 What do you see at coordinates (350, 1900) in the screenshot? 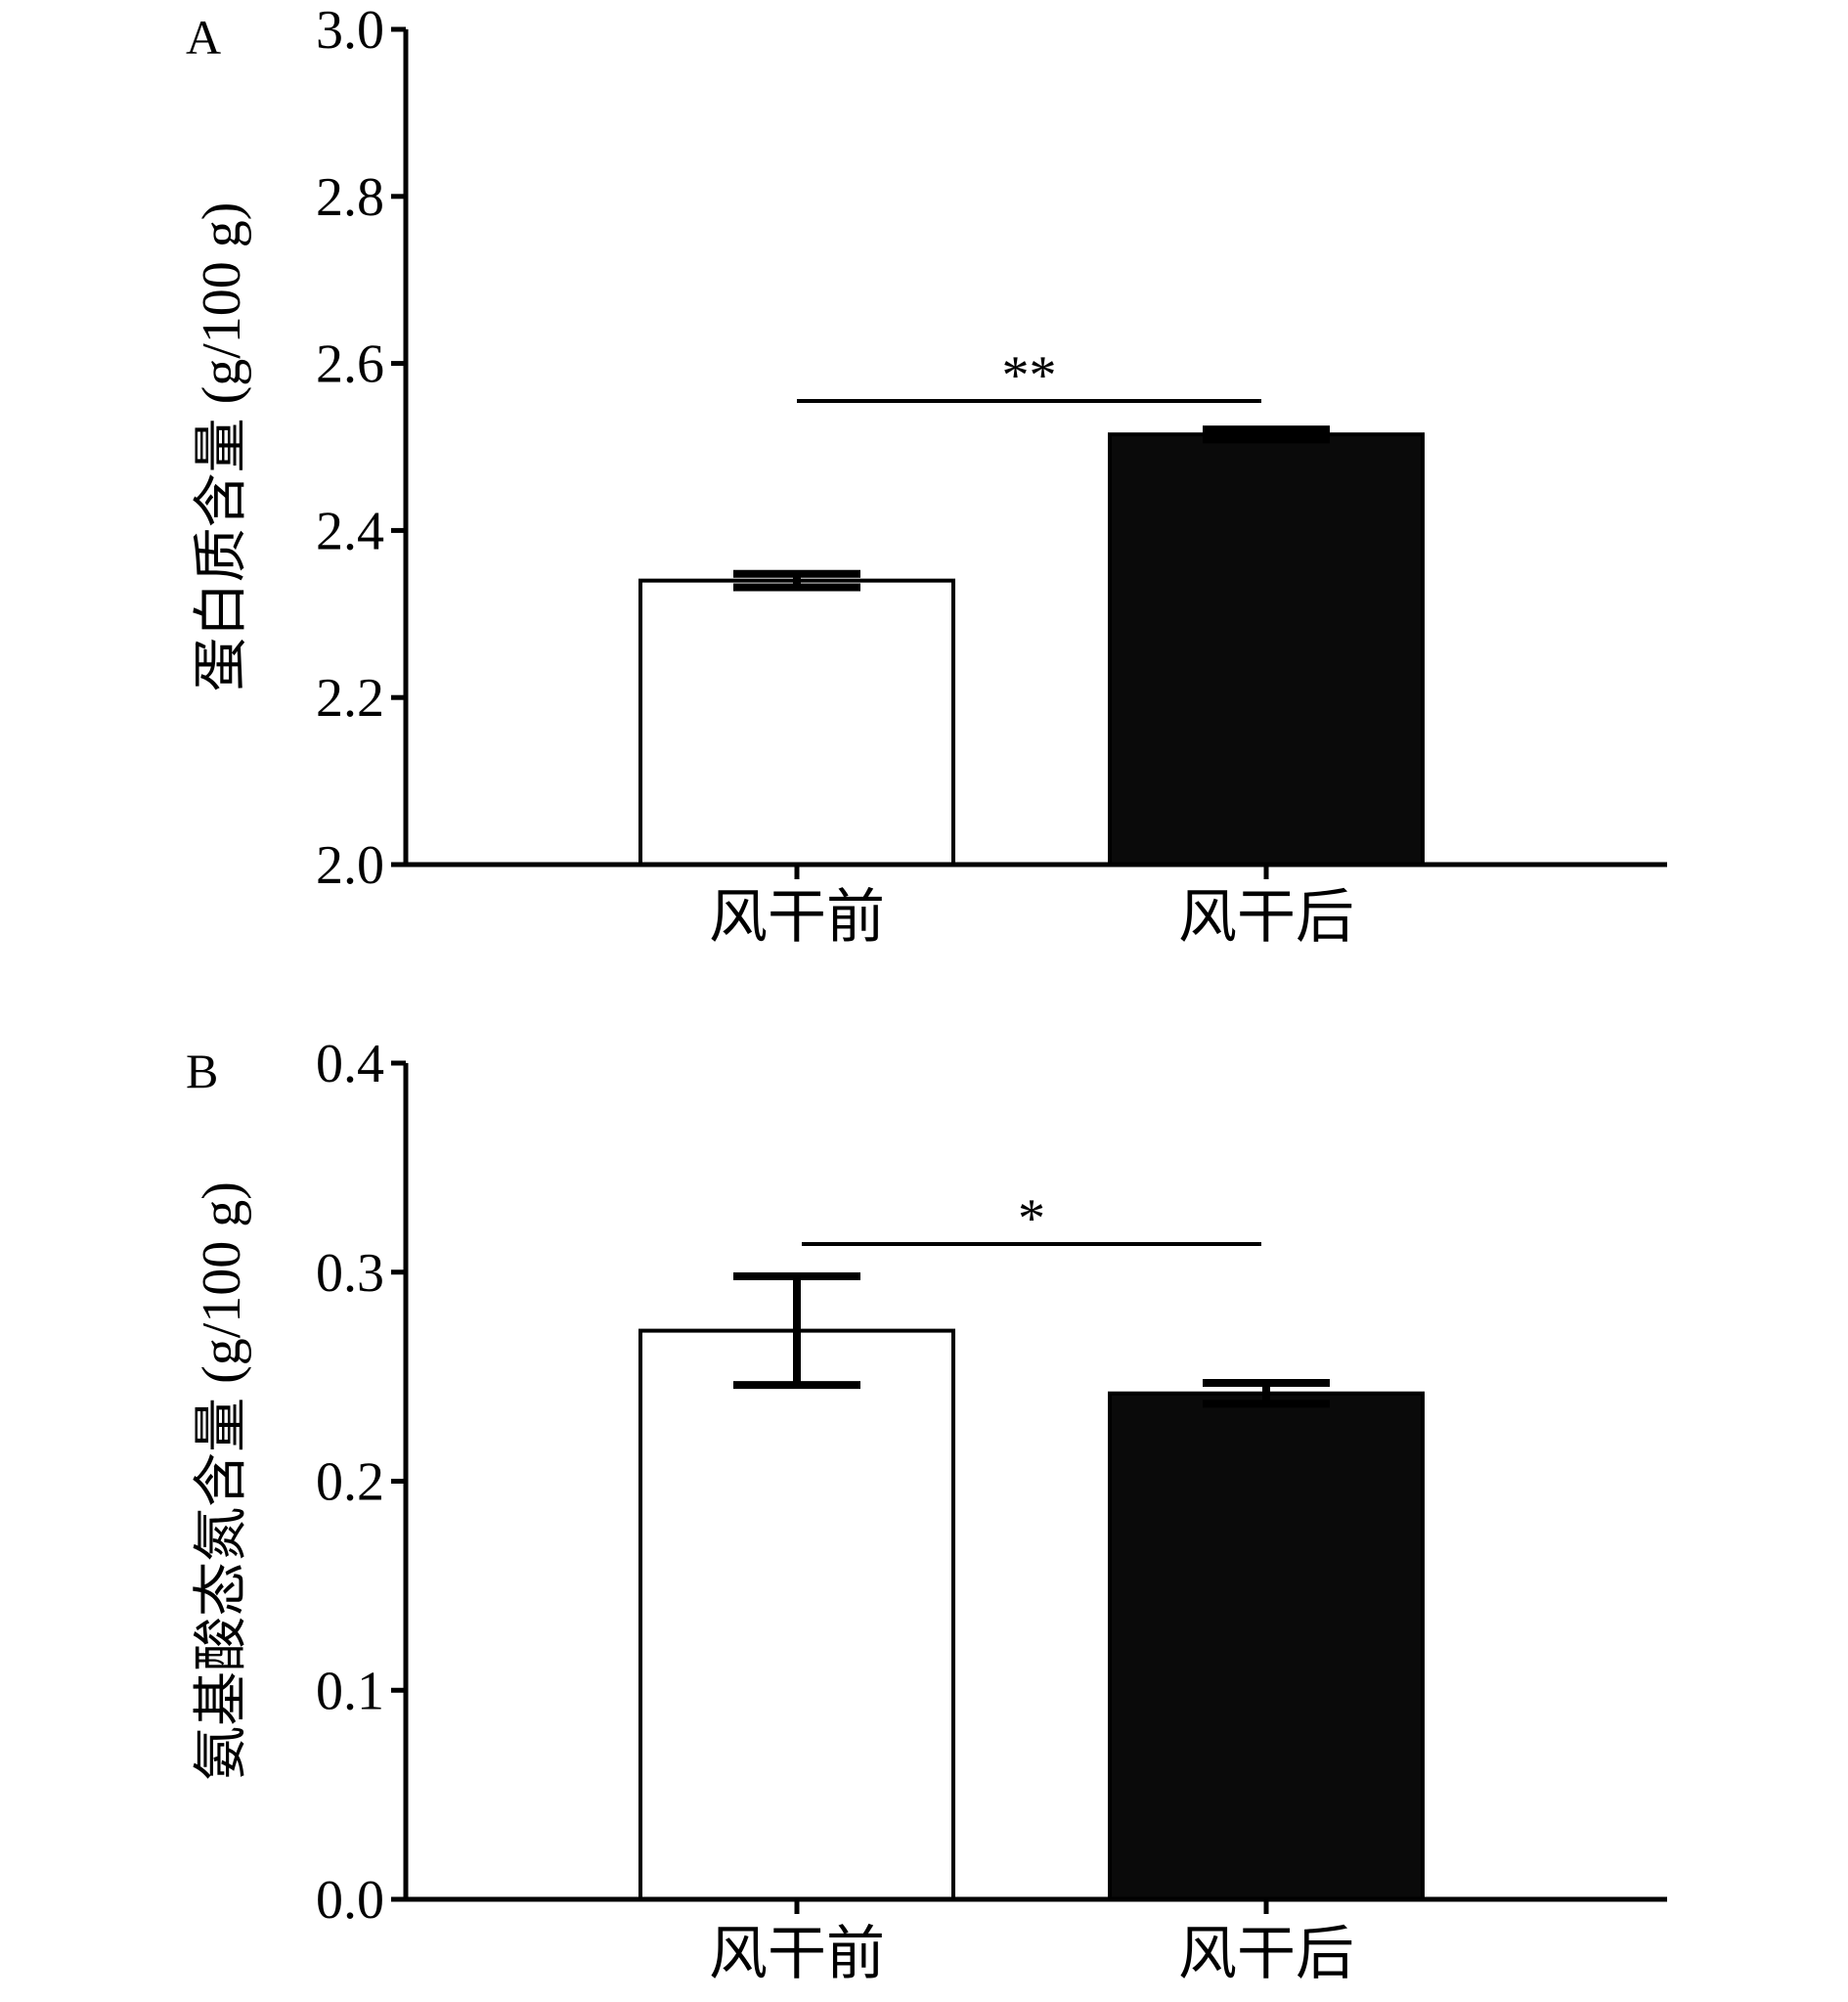
I see `y-tick-label: 0.0` at bounding box center [350, 1900].